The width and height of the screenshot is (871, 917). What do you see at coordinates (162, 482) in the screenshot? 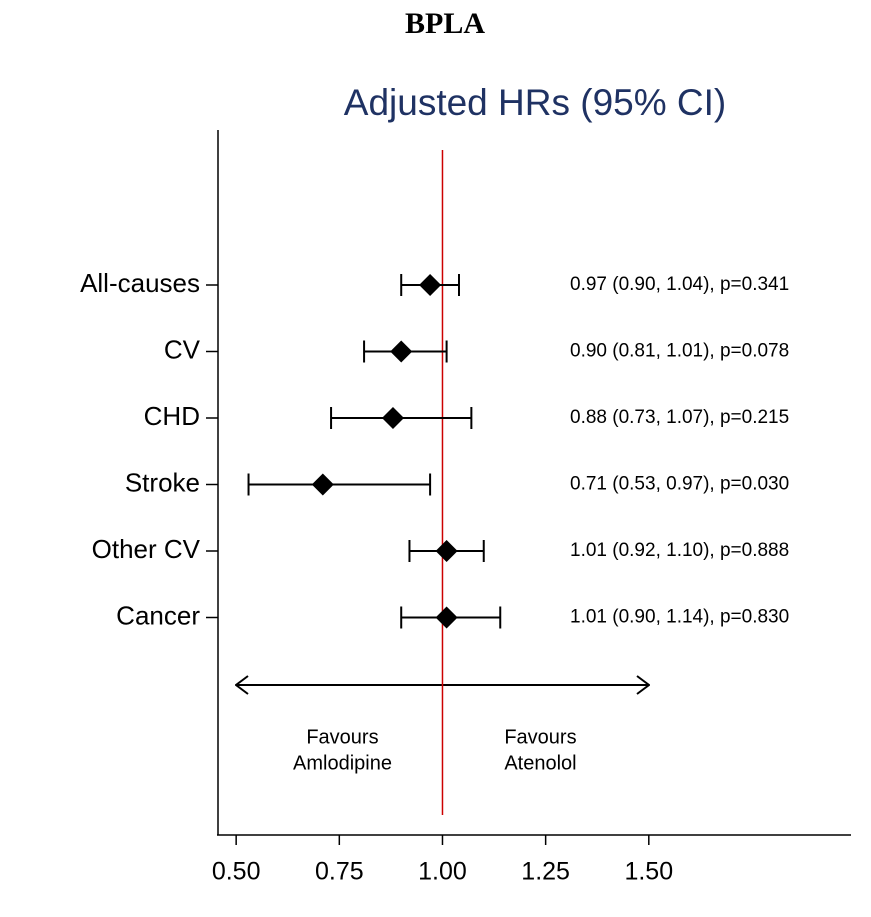
I see `y-tick-label: Stroke` at bounding box center [162, 482].